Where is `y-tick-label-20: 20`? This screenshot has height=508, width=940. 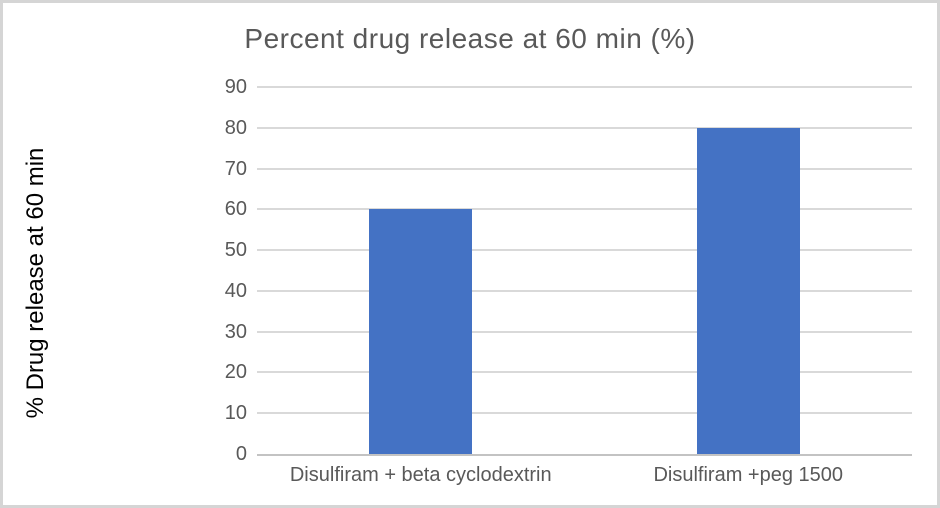
y-tick-label-20: 20 is located at coordinates (235, 372).